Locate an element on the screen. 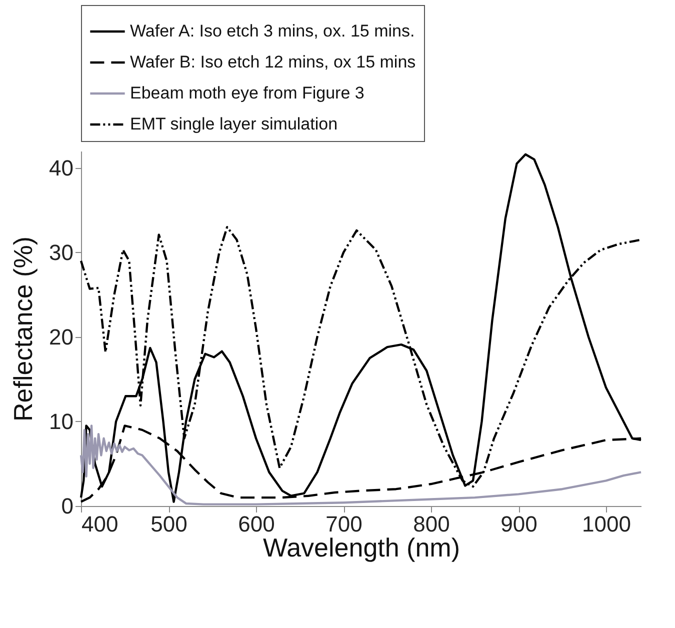 The image size is (675, 628). x-tick-label: 900 is located at coordinates (519, 524).